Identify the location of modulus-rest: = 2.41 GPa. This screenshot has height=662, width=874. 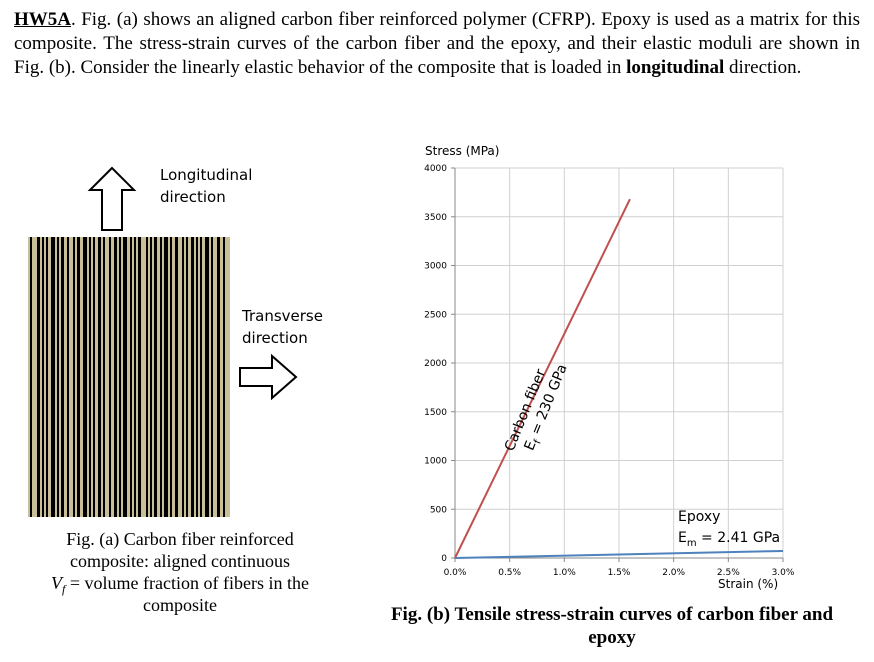
(739, 538).